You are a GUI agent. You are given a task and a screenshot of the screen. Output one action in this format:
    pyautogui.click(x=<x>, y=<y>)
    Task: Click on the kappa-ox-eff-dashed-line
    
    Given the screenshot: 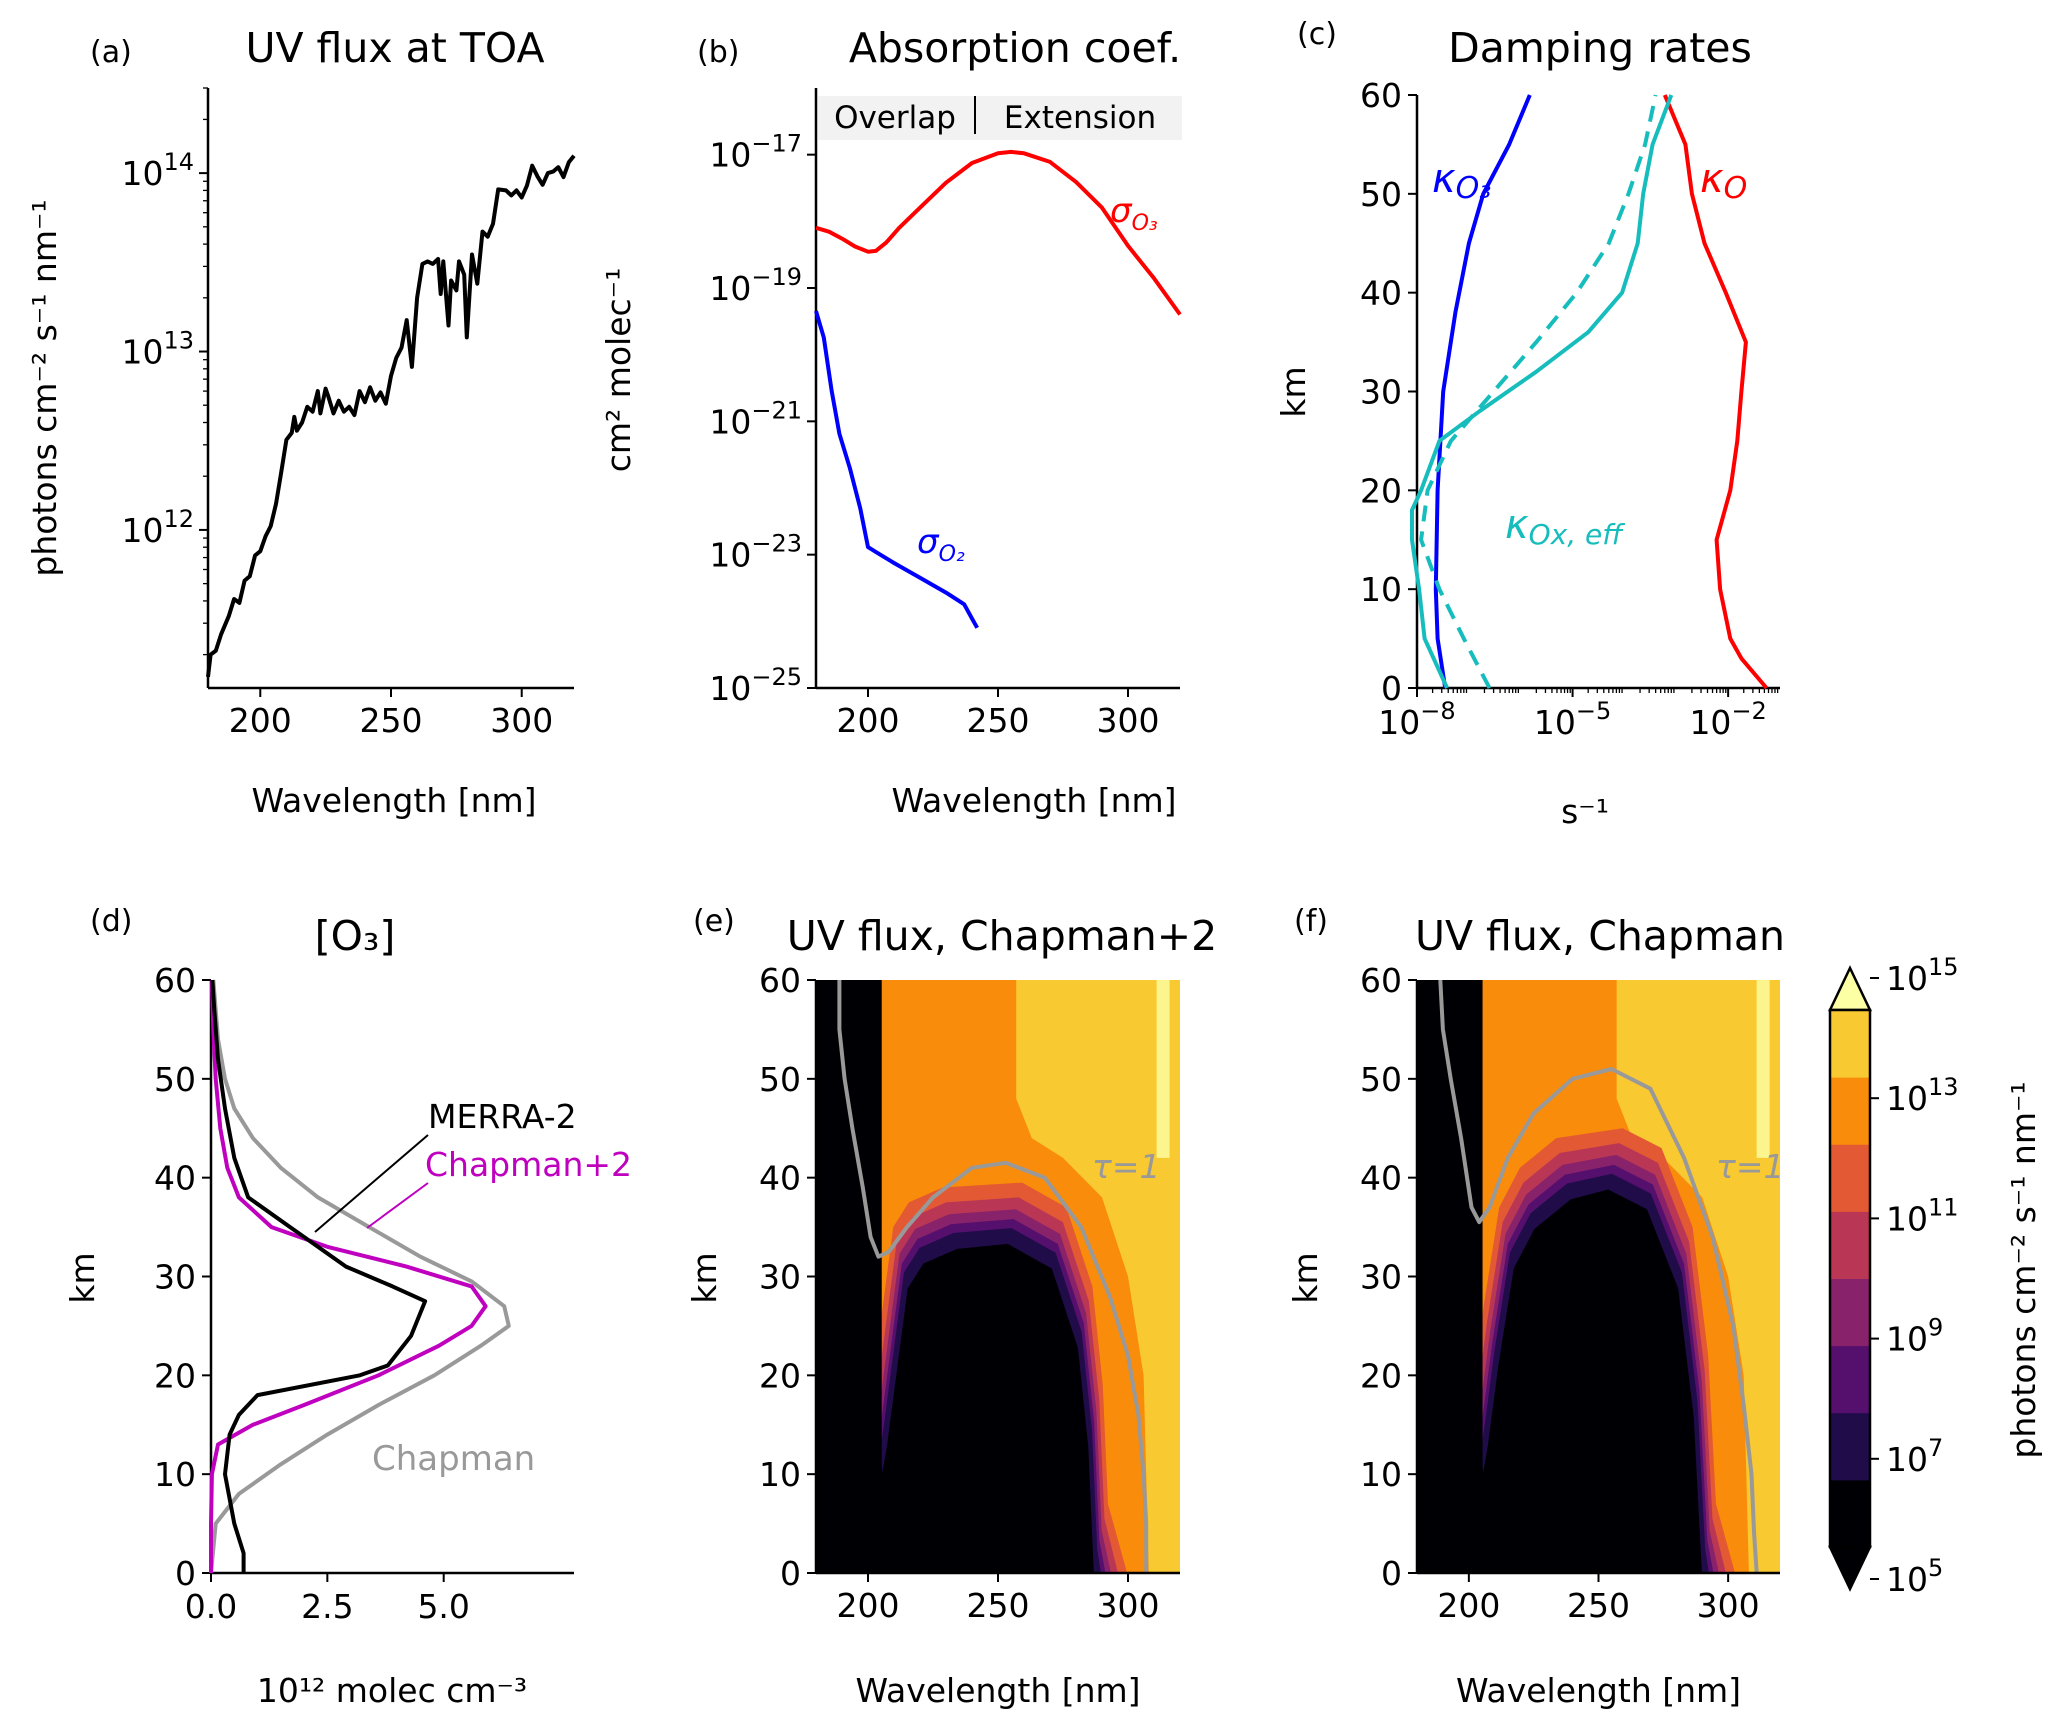 What is the action you would take?
    pyautogui.click(x=1538, y=391)
    